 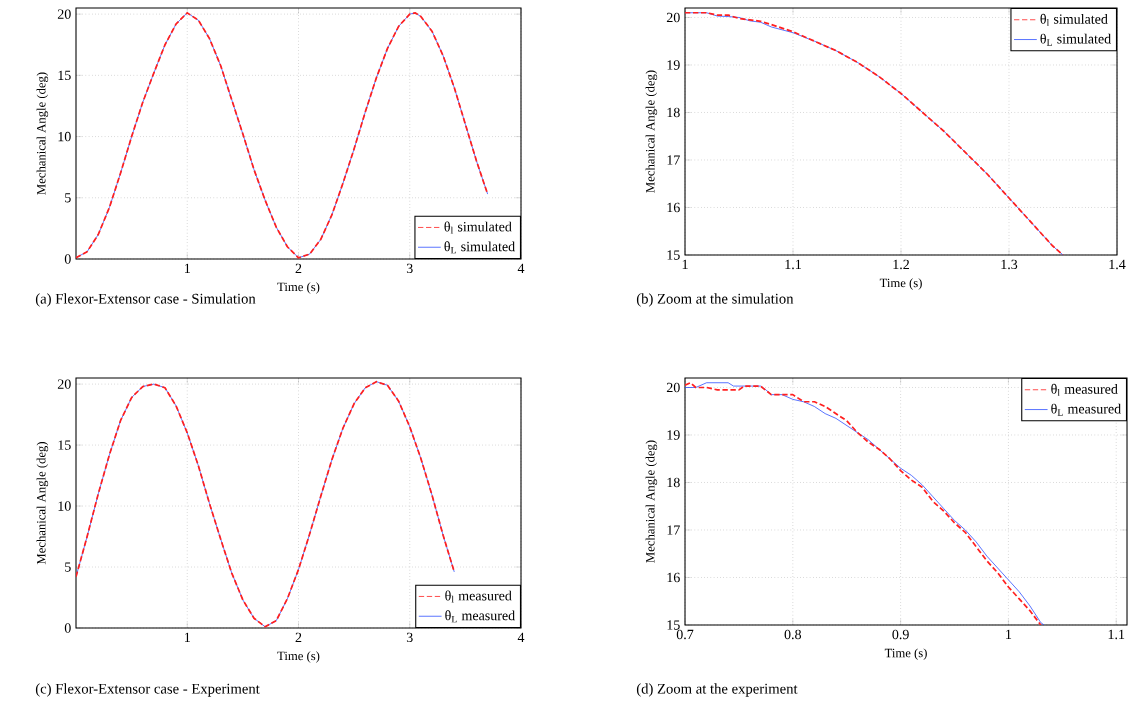 What do you see at coordinates (685, 634) in the screenshot?
I see `x-tick-label: 0.7` at bounding box center [685, 634].